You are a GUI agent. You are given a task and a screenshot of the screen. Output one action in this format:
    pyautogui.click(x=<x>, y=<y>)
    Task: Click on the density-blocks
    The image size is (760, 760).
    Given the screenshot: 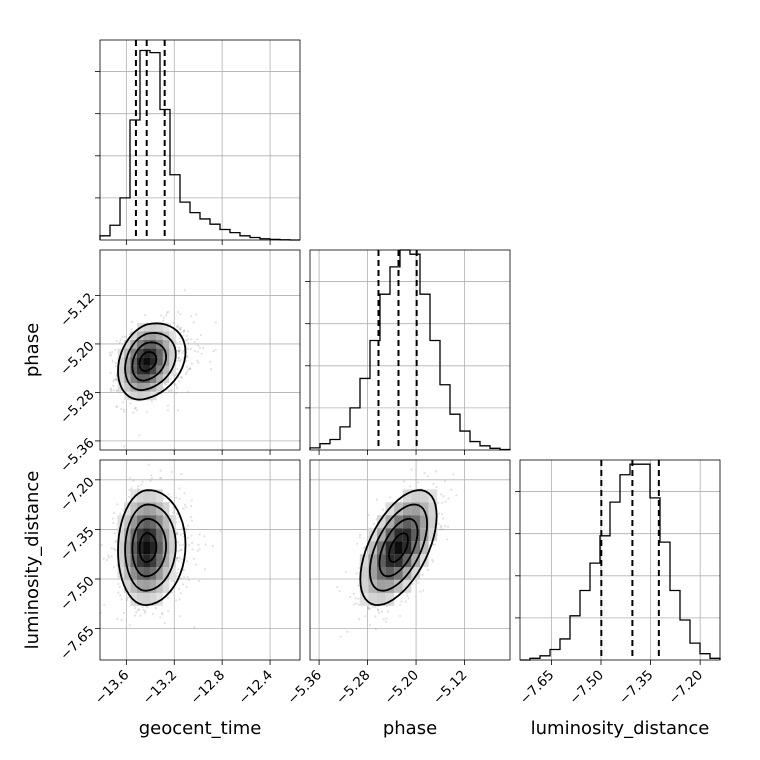 What is the action you would take?
    pyautogui.click(x=398, y=547)
    